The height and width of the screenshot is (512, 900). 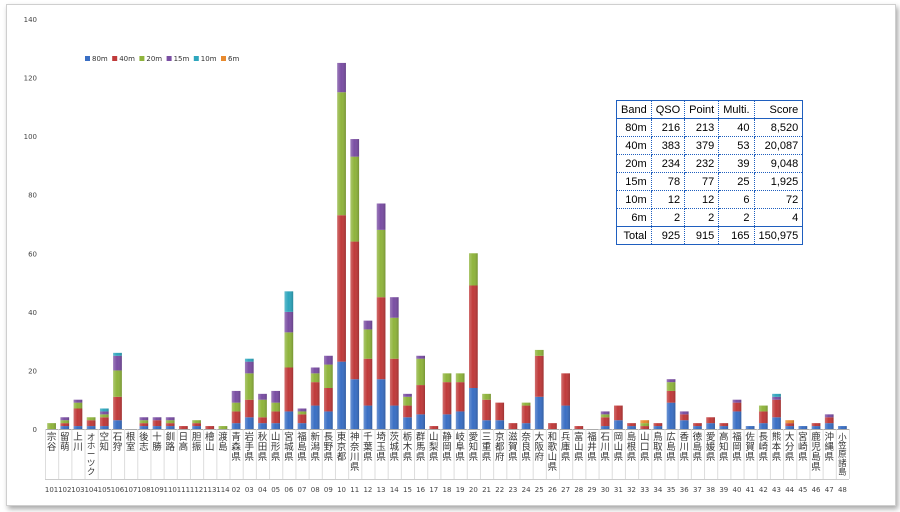 I want to click on x-code-label: 02, so click(x=236, y=490).